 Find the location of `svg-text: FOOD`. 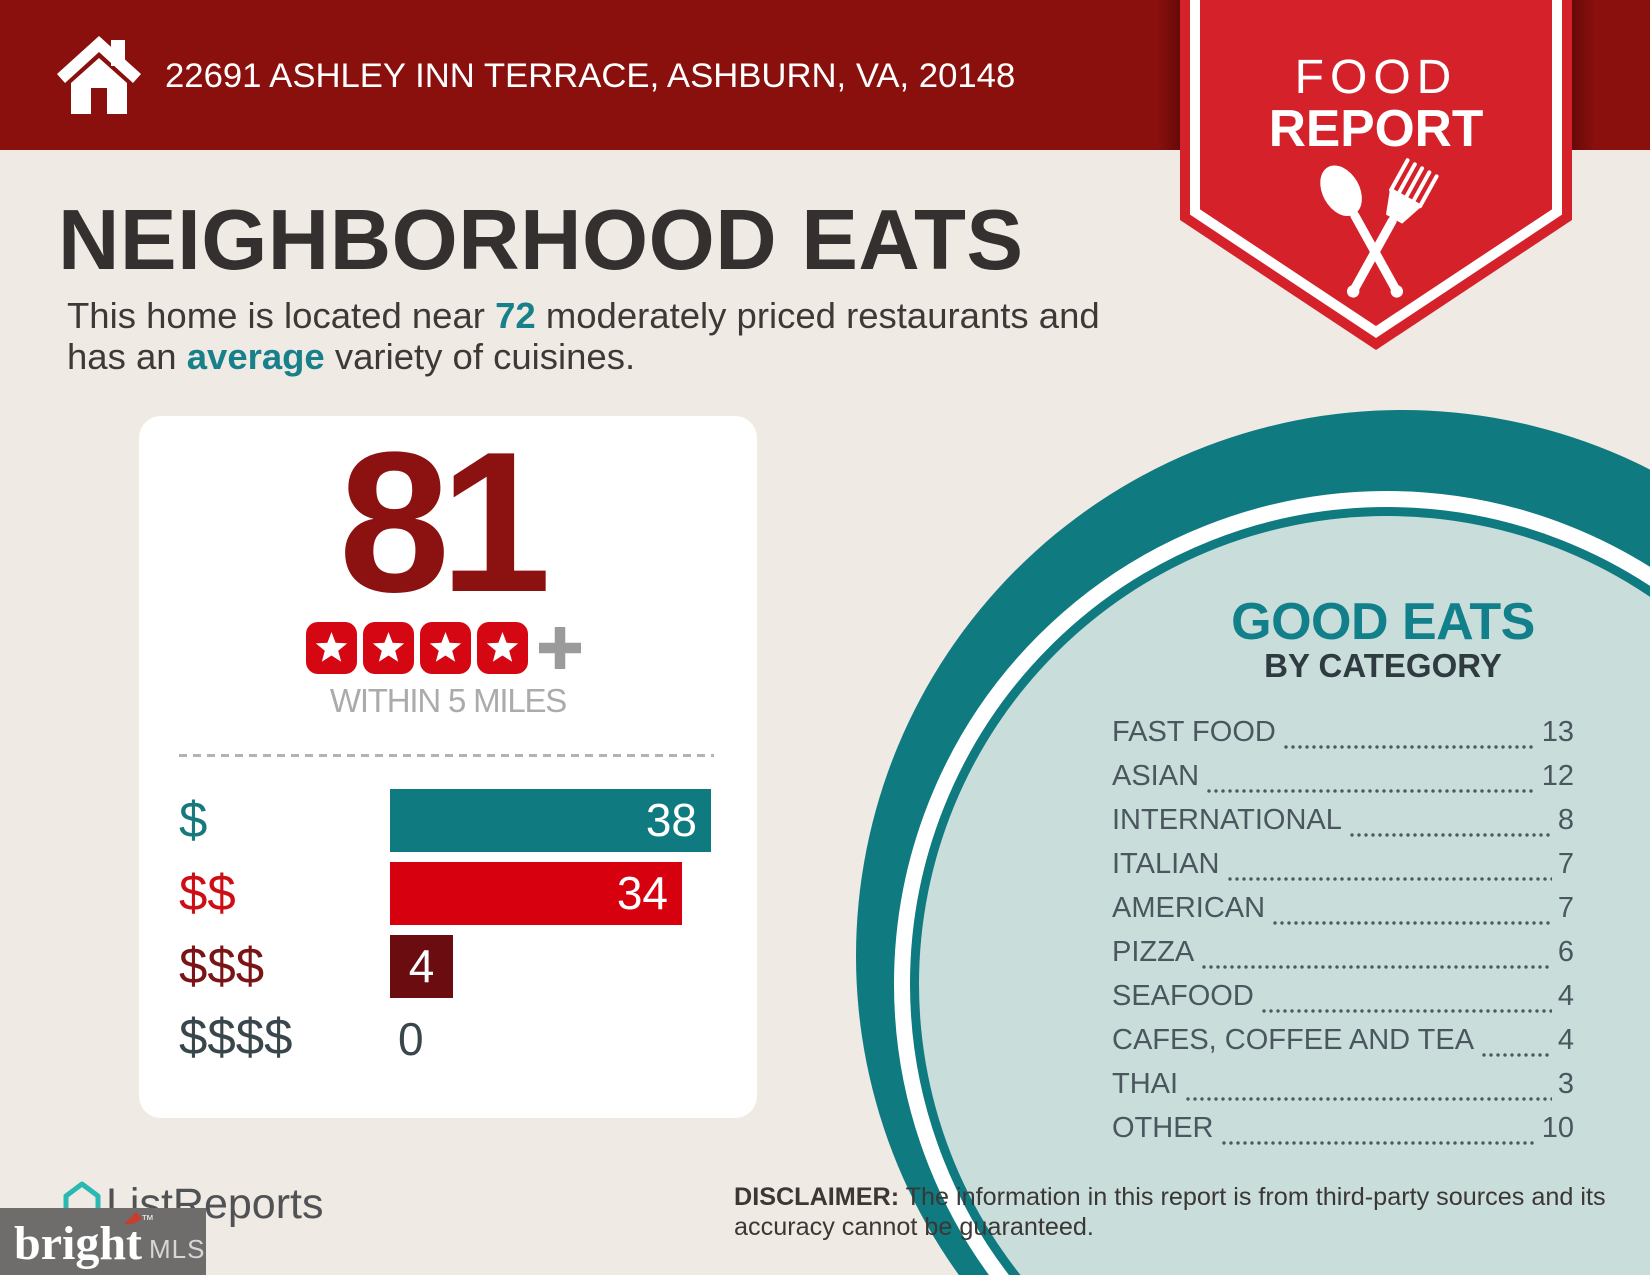

svg-text: FOOD is located at coordinates (1376, 77).